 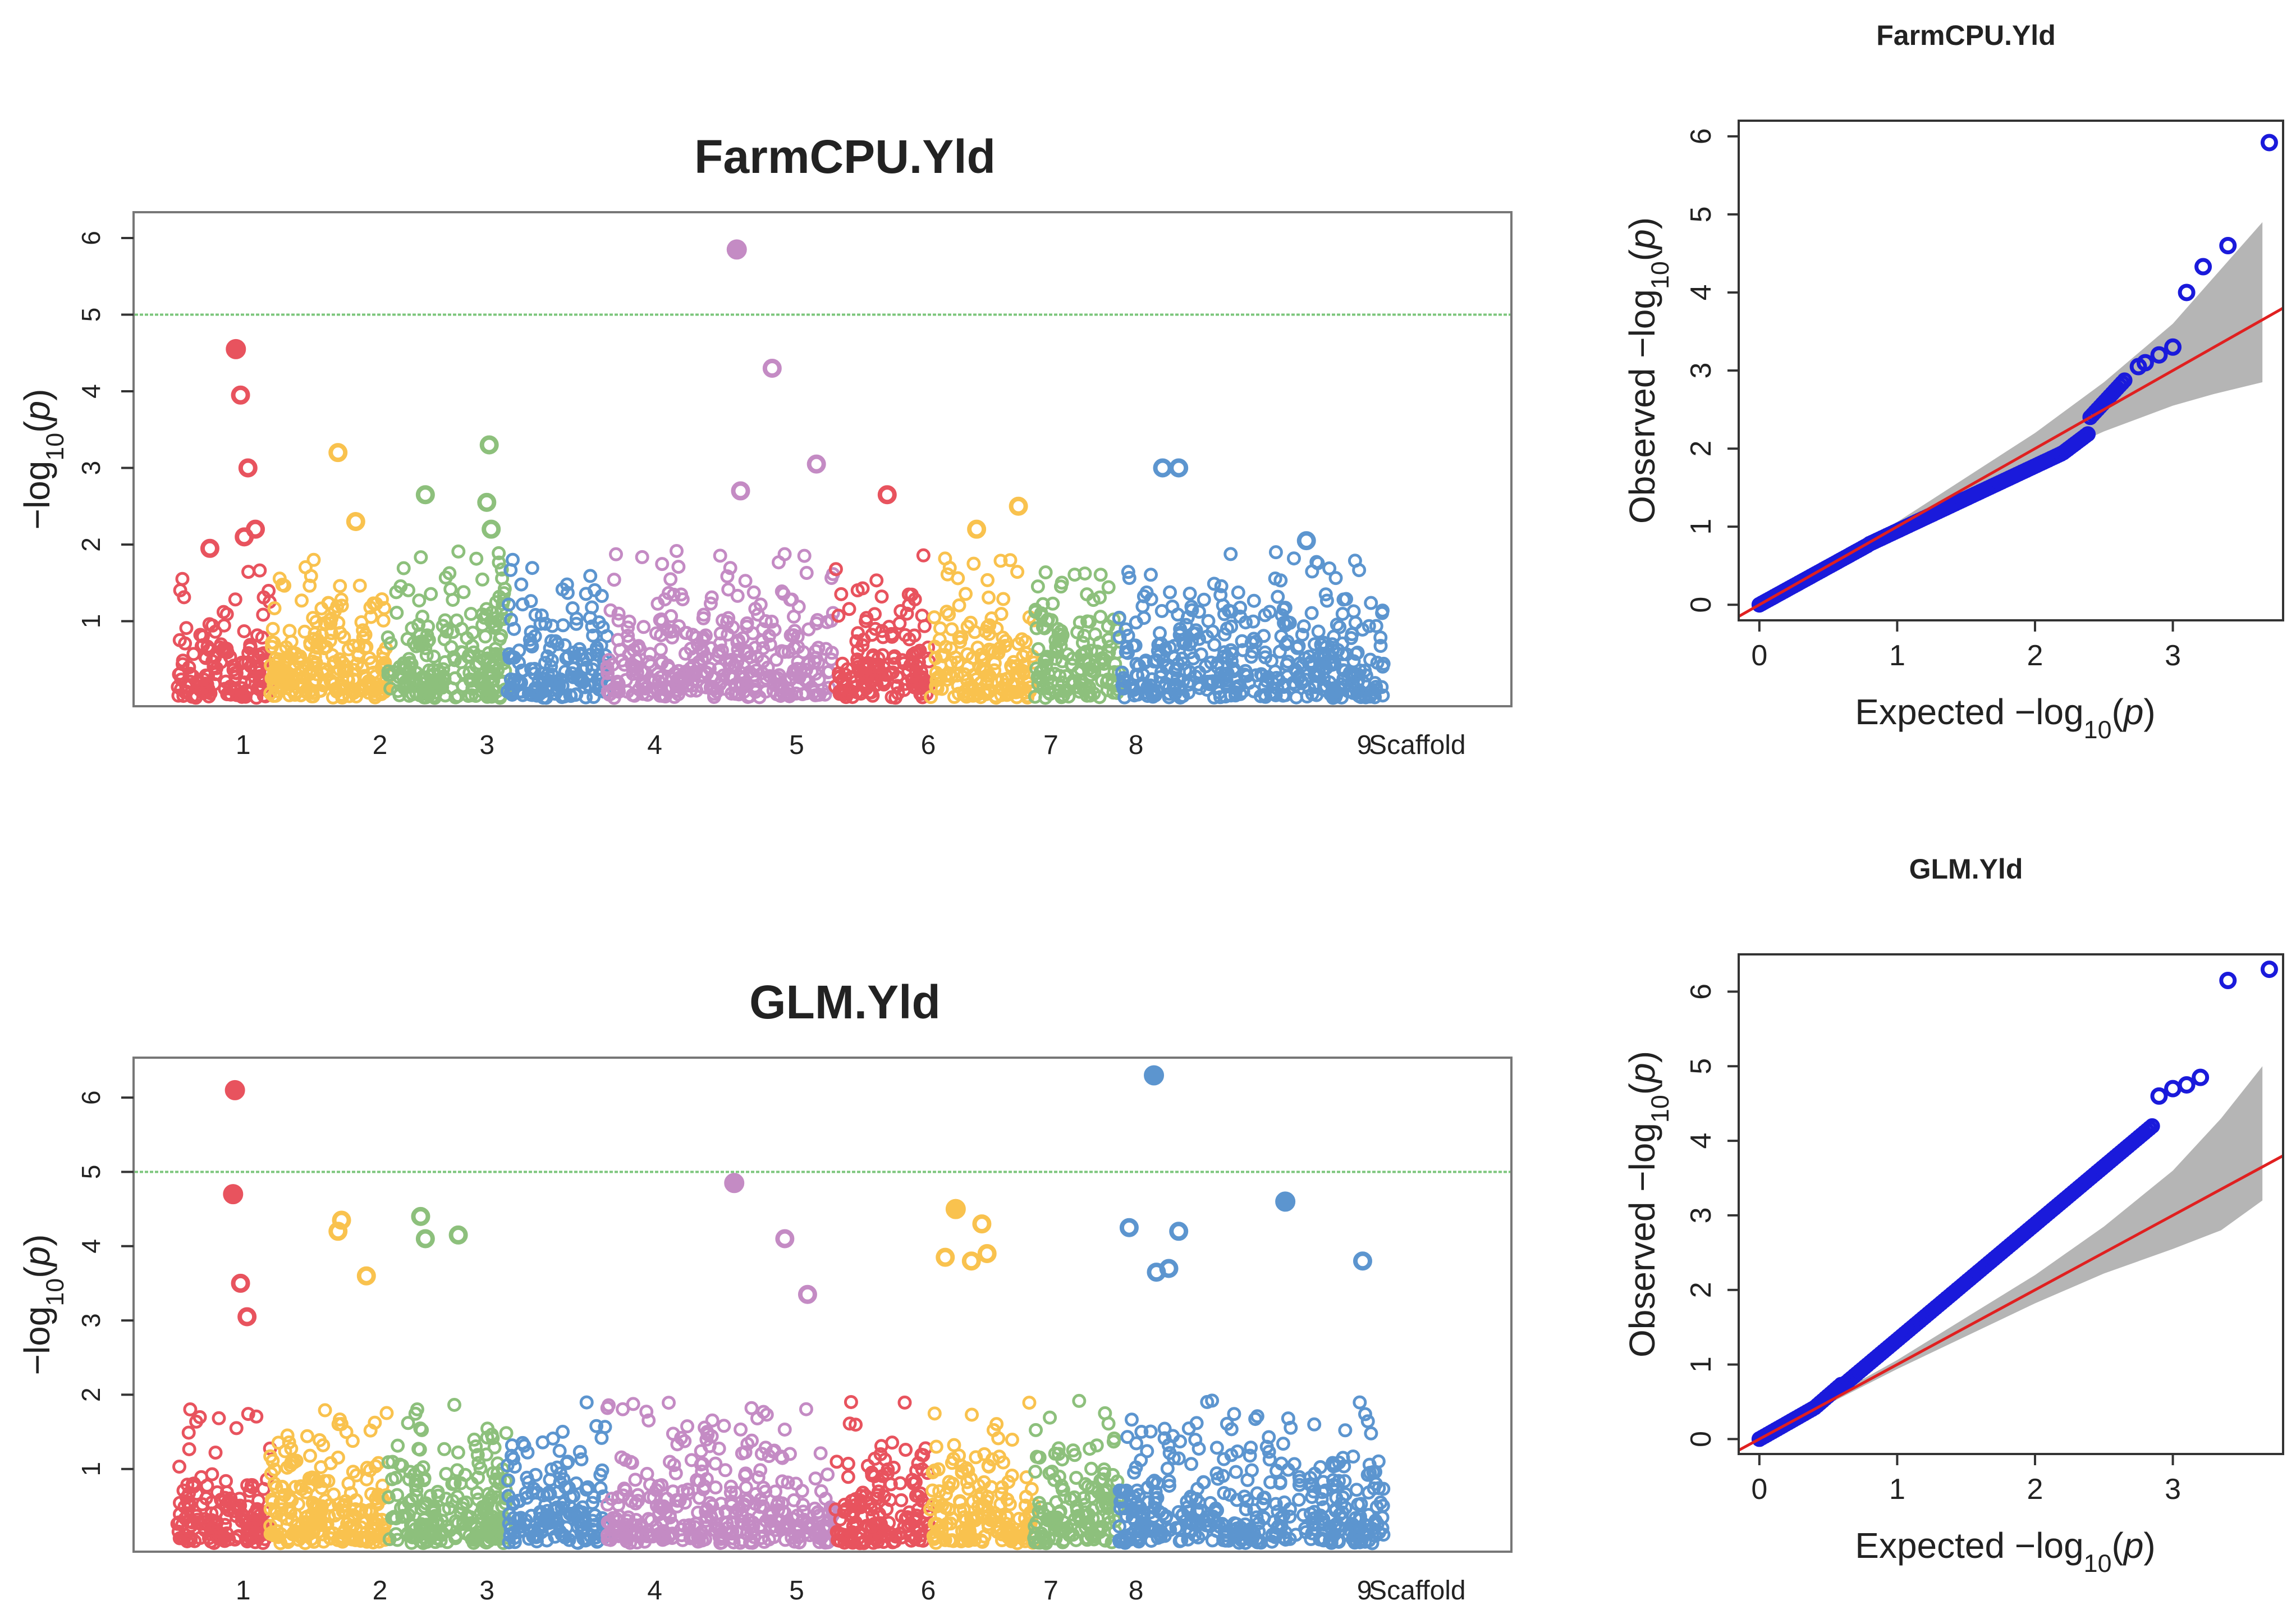 I want to click on qq-farmcpu-y-tick-label: 3, so click(x=1701, y=371).